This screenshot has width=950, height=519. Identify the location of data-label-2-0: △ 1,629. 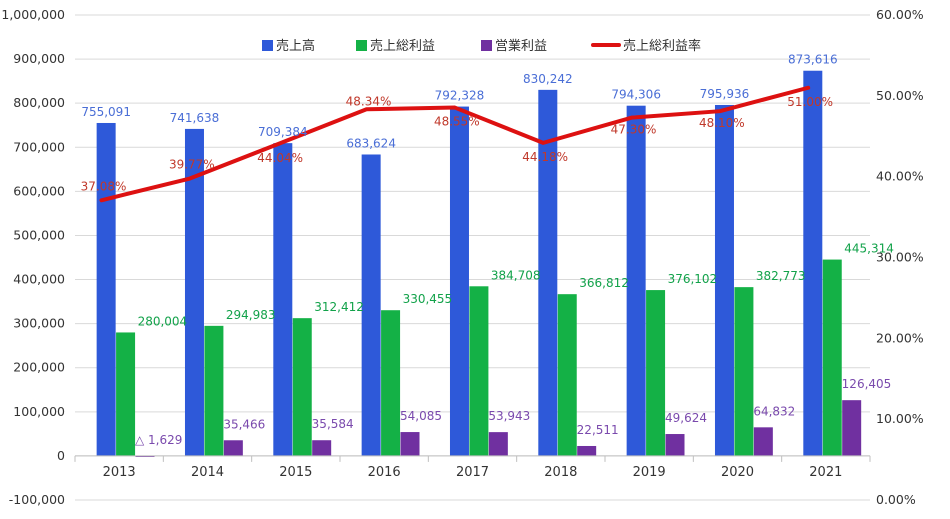
(158, 440).